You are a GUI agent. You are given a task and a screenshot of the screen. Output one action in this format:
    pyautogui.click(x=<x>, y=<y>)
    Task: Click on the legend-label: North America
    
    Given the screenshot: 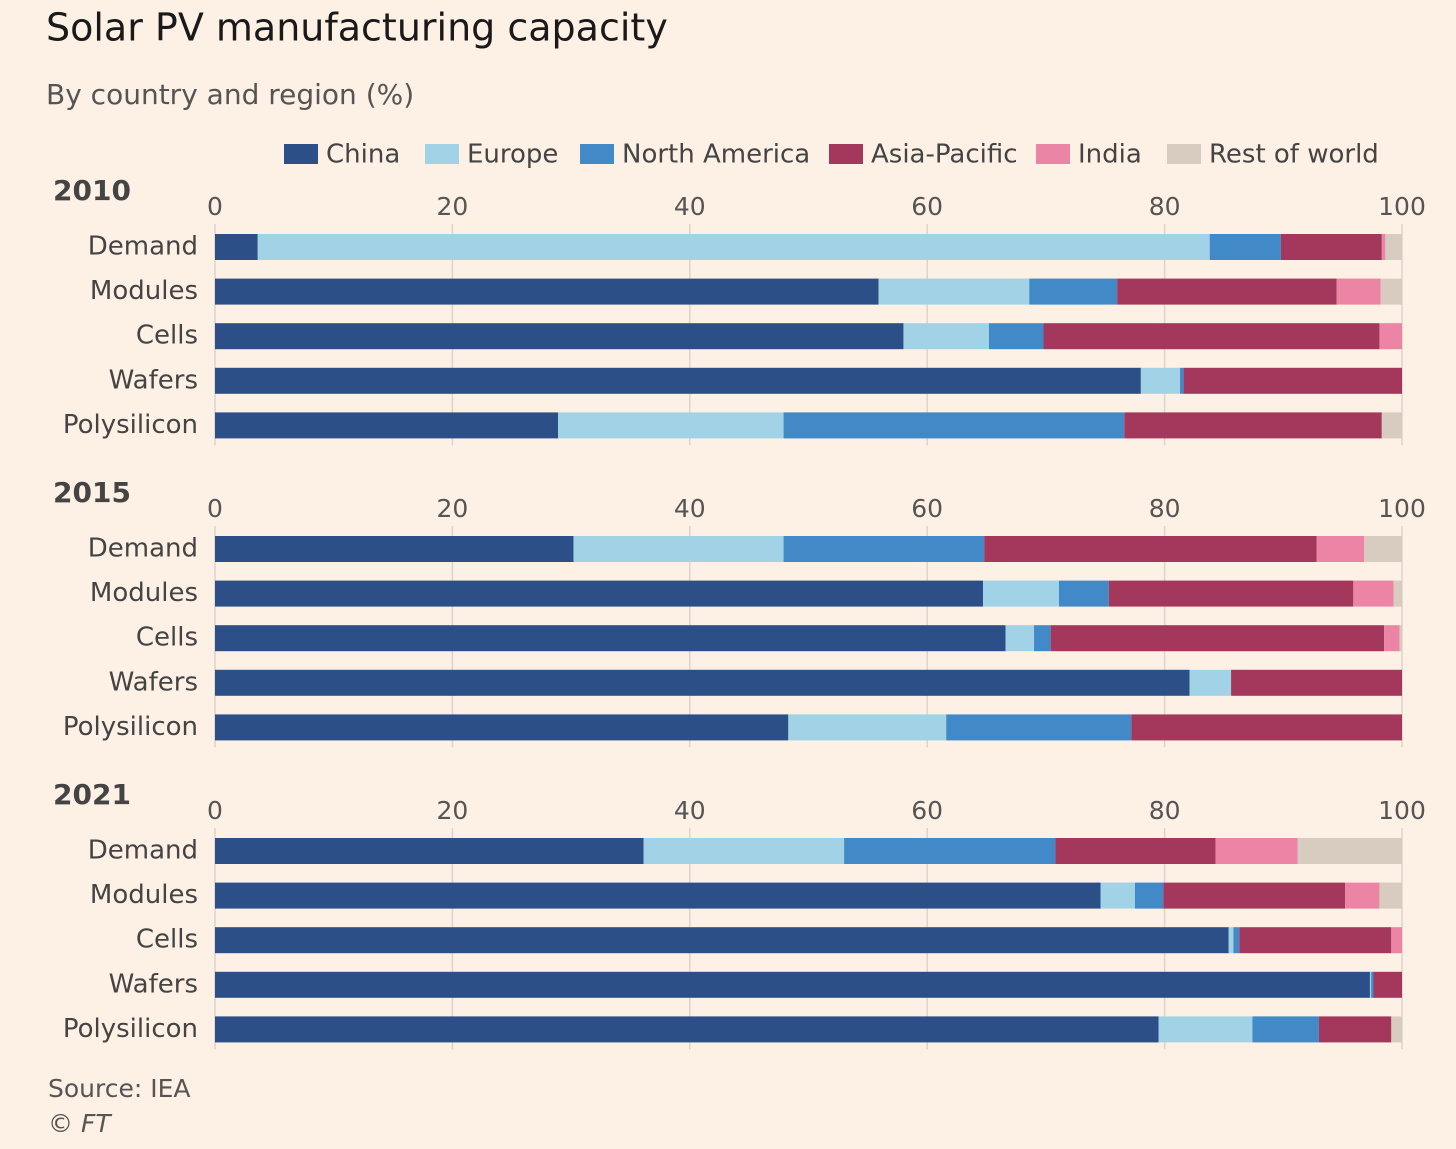 What is the action you would take?
    pyautogui.click(x=716, y=155)
    